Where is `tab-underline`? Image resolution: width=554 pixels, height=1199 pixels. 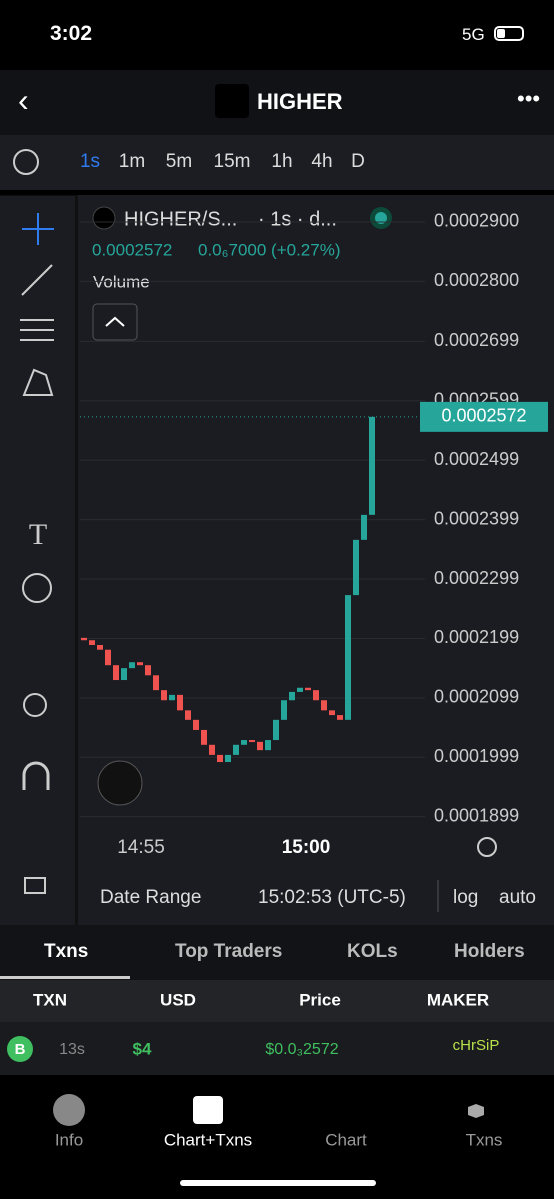 tab-underline is located at coordinates (65, 977).